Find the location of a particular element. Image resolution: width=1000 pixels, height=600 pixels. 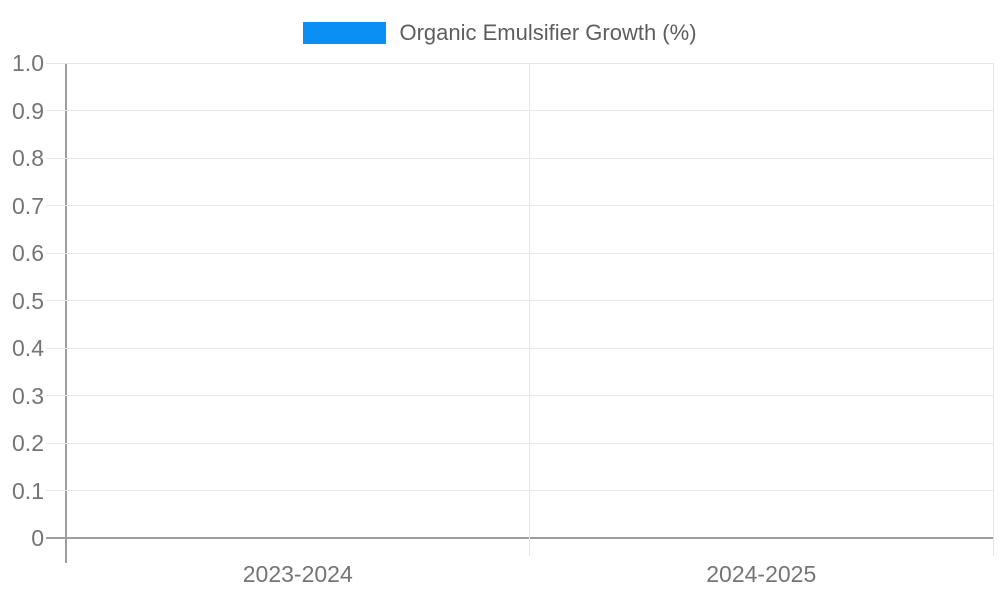

y-axis-tick-label: 0.2 is located at coordinates (28, 443).